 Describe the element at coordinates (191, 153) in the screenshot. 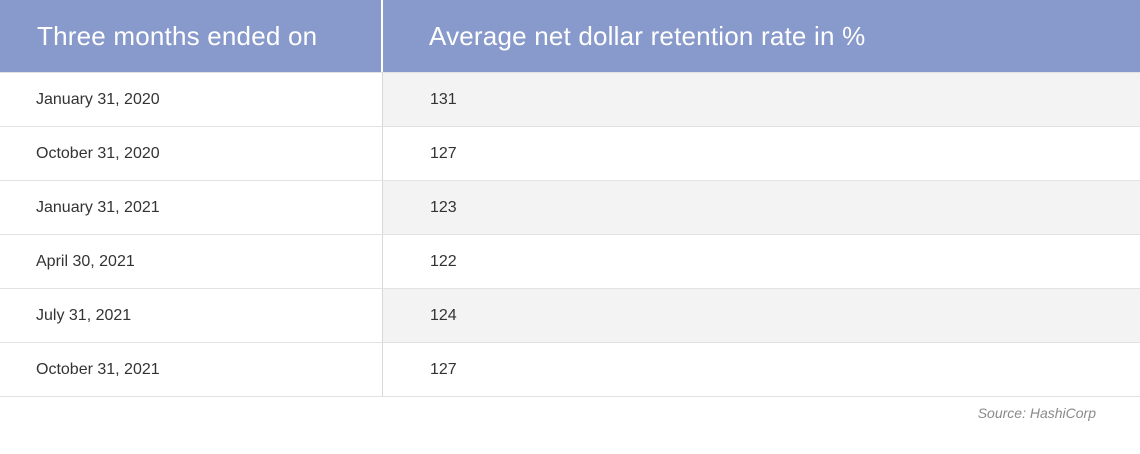

I see `row-date: October 31, 2020` at that location.